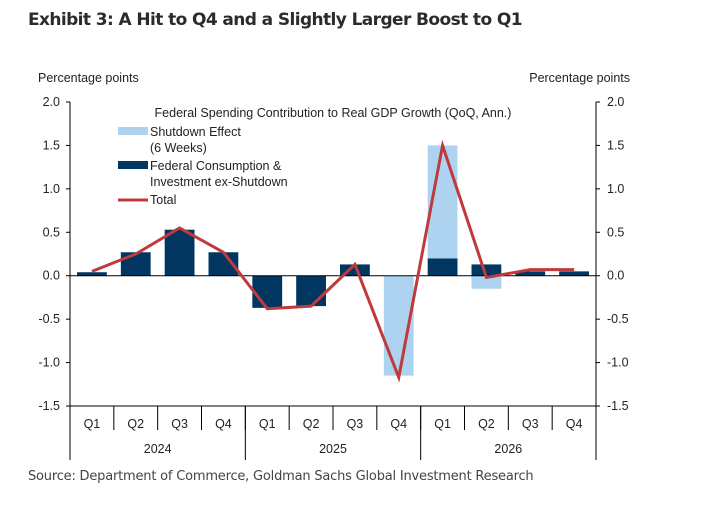  I want to click on y-tick-label-left: -1.0, so click(49, 363).